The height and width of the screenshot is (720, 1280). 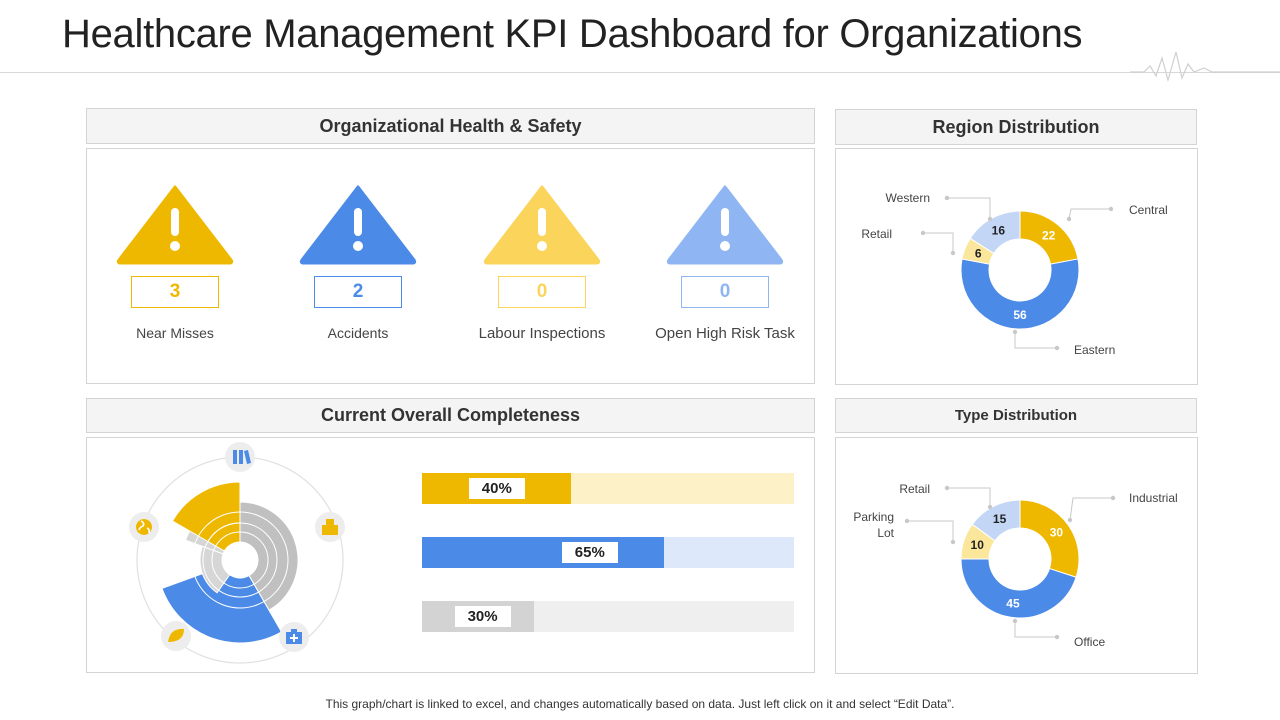 I want to click on donut-value-label: 56, so click(x=1020, y=315).